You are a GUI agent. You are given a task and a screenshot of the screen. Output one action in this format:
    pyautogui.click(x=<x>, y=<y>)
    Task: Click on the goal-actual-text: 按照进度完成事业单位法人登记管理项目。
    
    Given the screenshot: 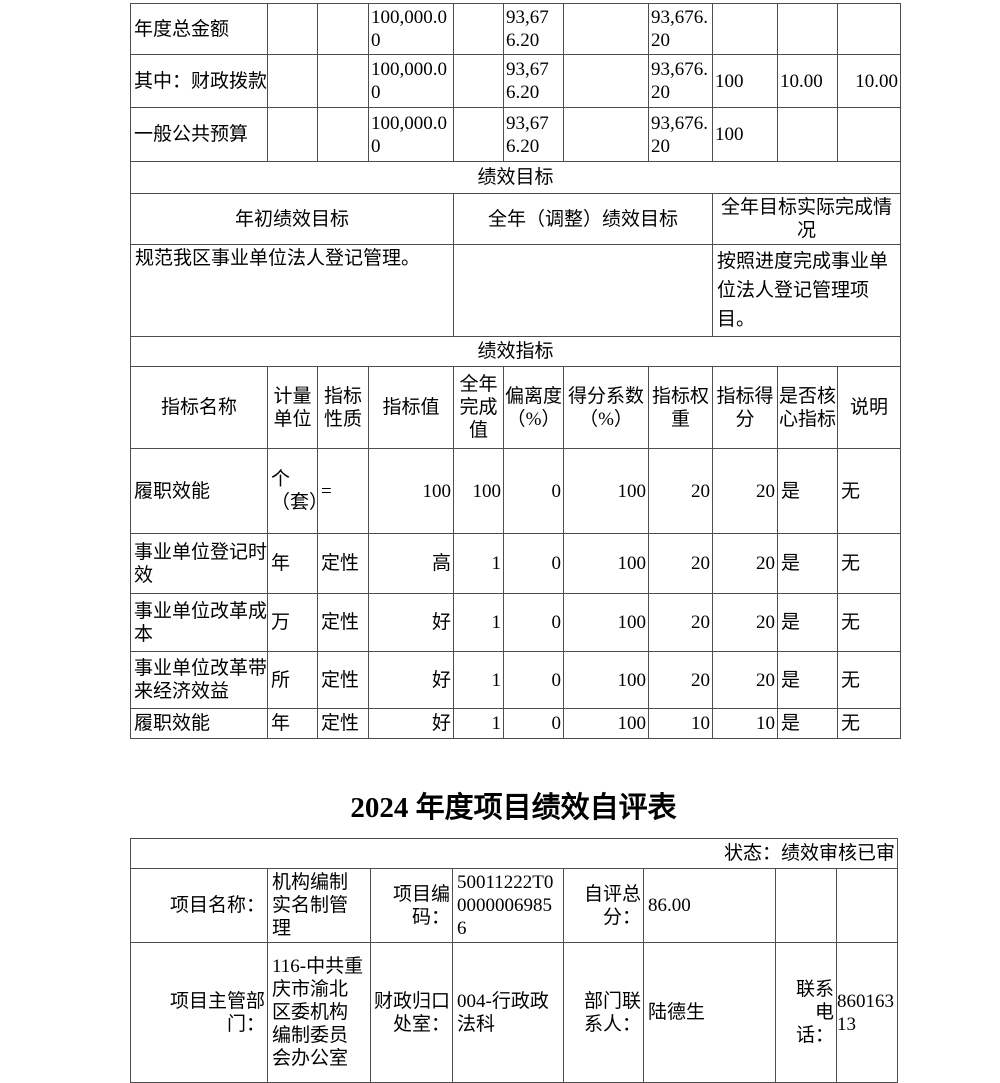 What is the action you would take?
    pyautogui.click(x=806, y=290)
    